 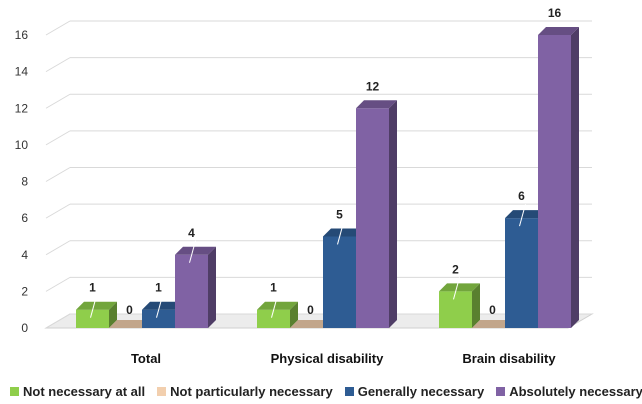 I want to click on legend-label: Not necessary at all, so click(x=84, y=391).